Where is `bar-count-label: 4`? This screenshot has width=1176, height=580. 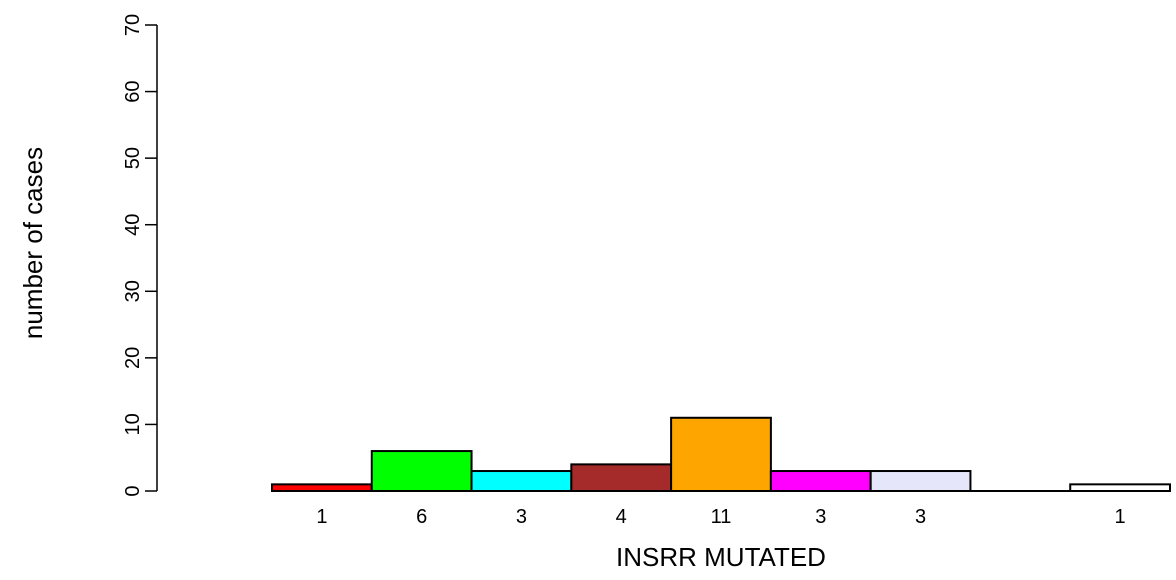 bar-count-label: 4 is located at coordinates (621, 517).